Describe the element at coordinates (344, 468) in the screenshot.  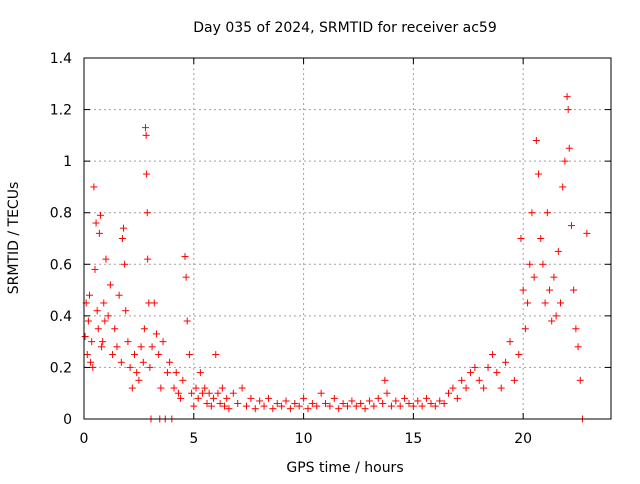
I see `x-axis-label: GPS time / hours` at that location.